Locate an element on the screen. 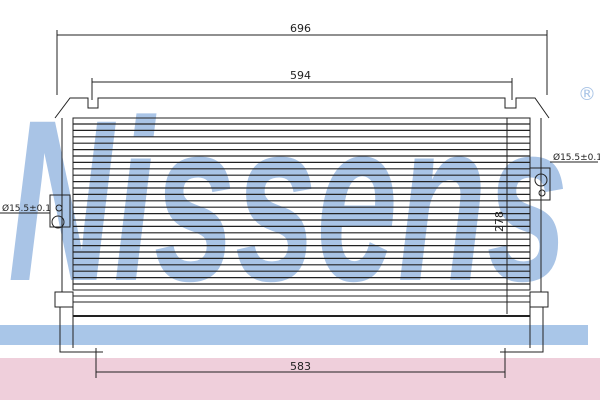  dim-mount-width: 594 is located at coordinates (300, 75).